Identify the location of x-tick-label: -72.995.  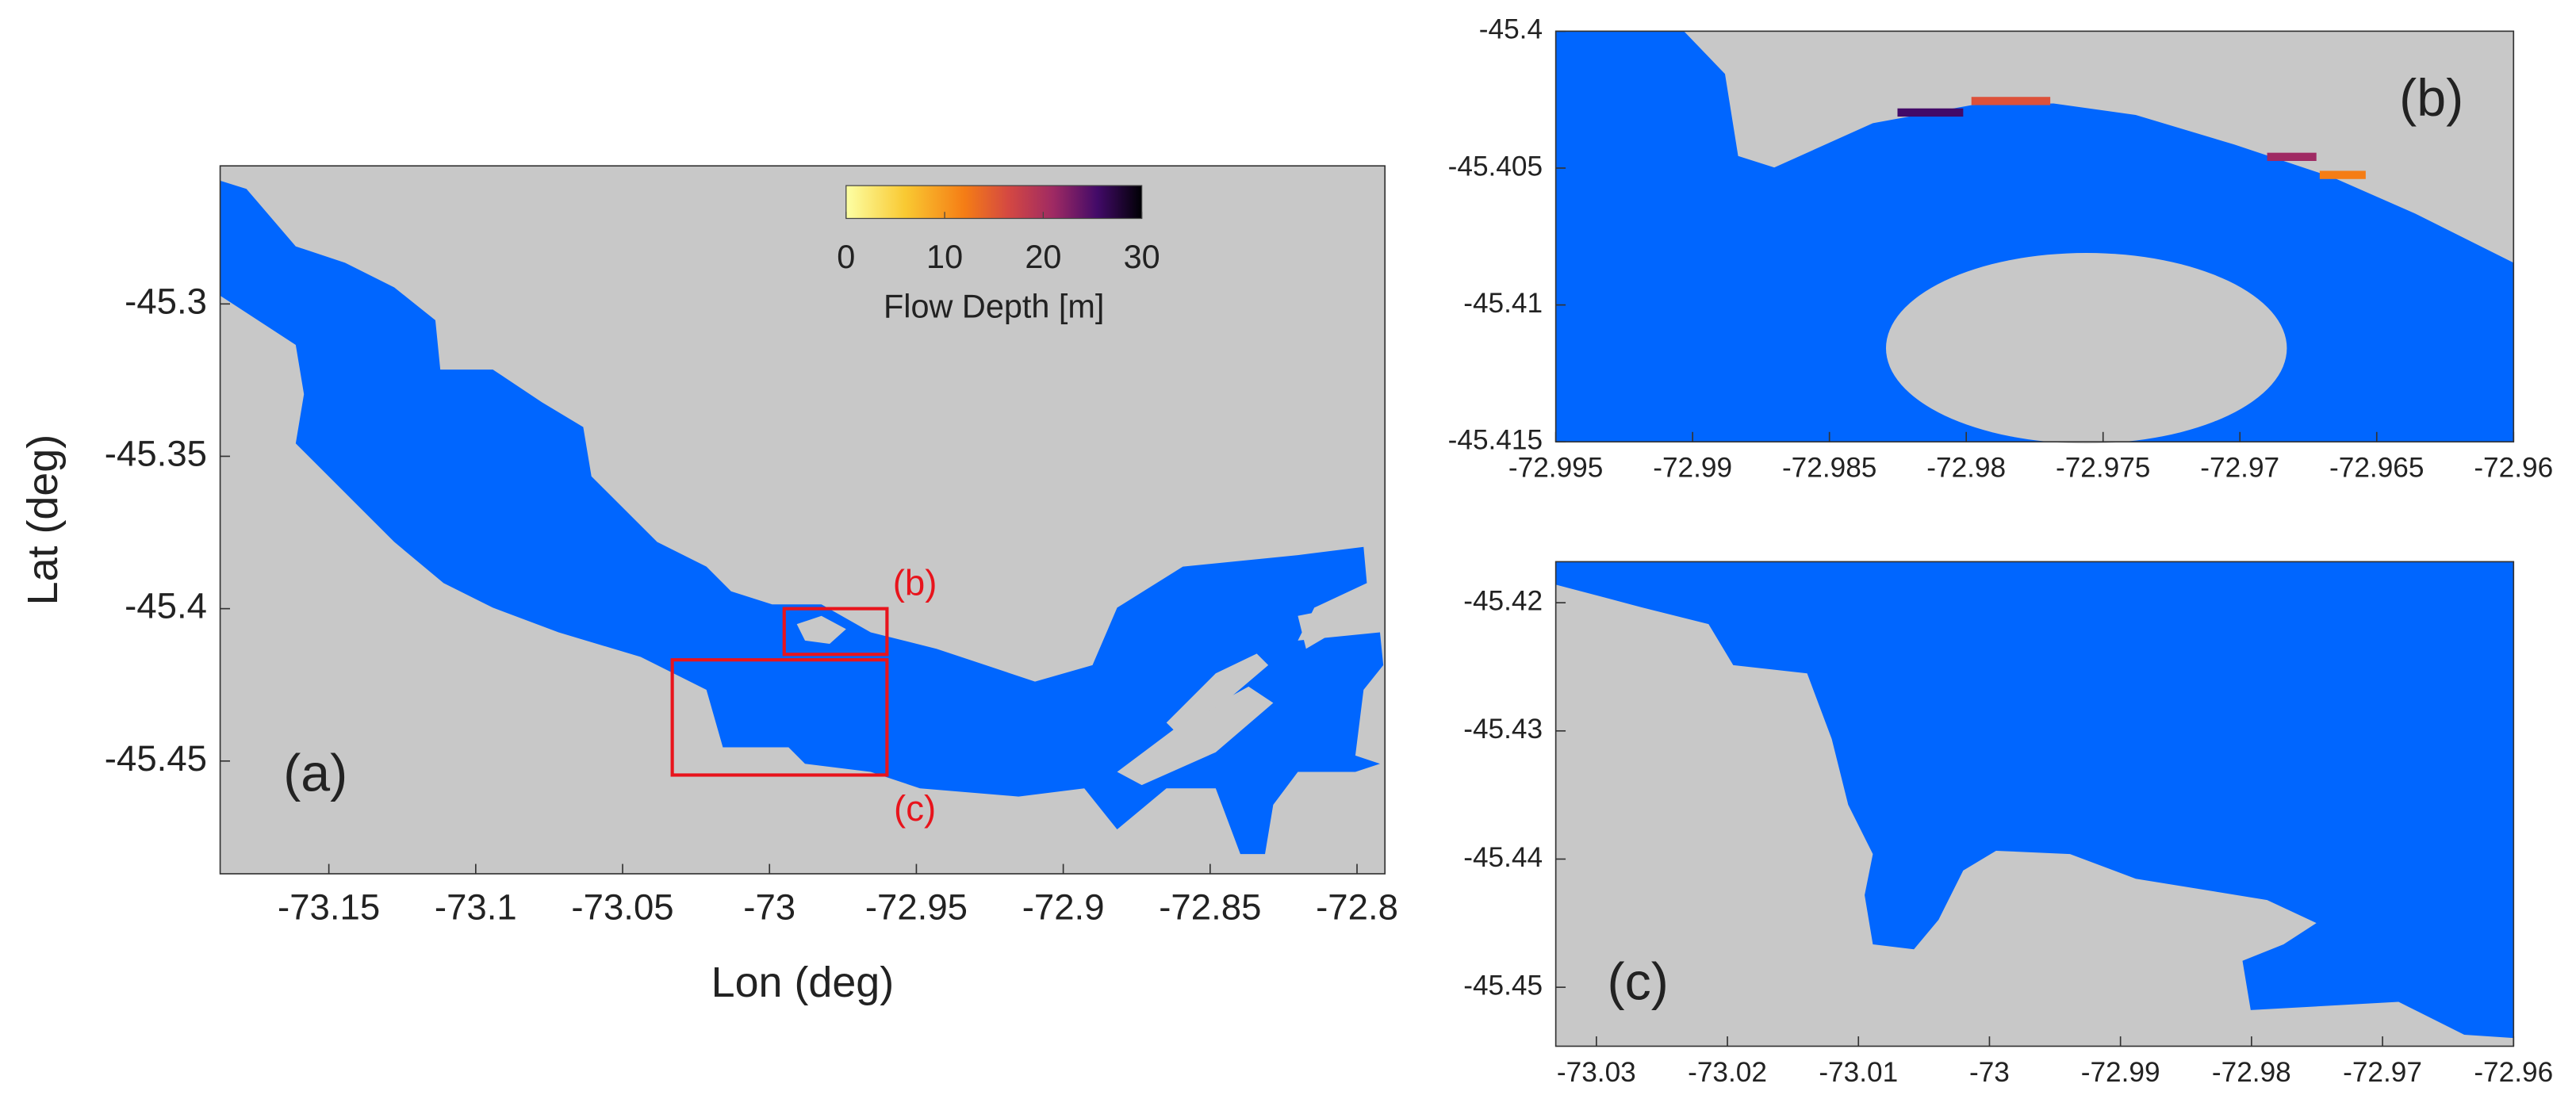
(1556, 468).